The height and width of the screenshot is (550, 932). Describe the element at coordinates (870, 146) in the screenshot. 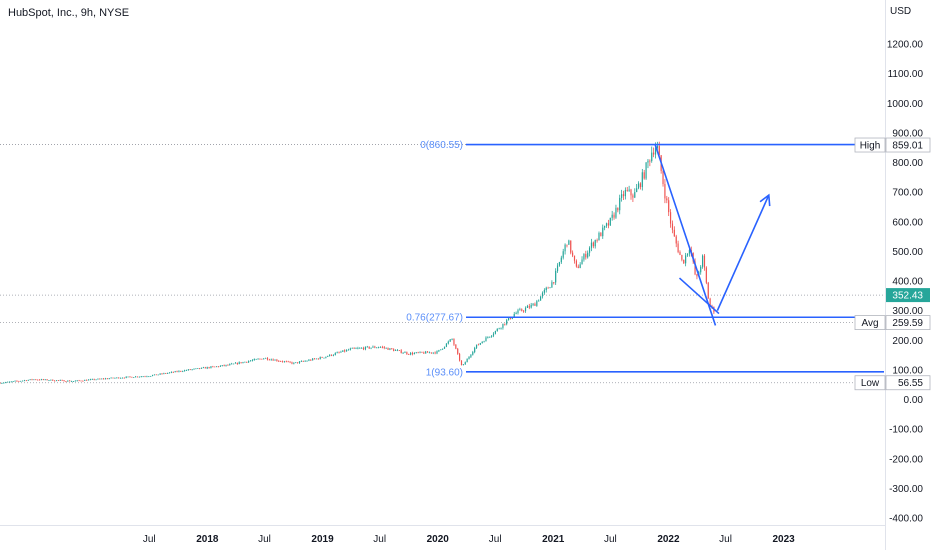

I see `axis-marker-tag: High` at that location.